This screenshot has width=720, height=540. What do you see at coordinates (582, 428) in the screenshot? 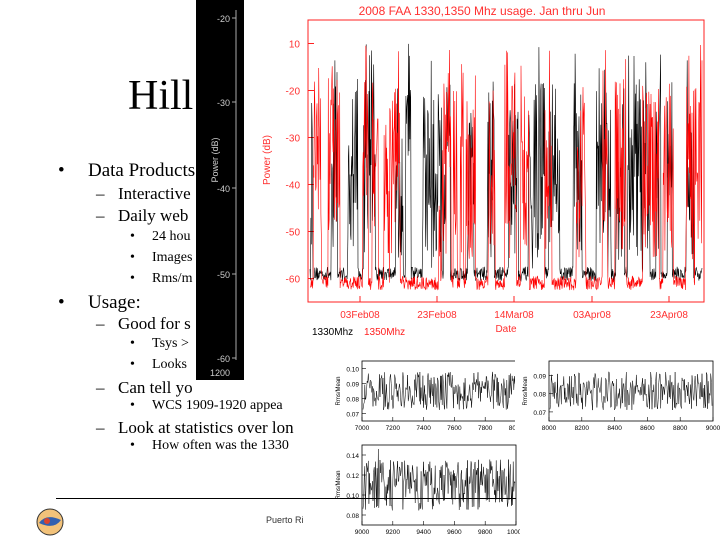
I see `rms-x-tick-label: 8200` at bounding box center [582, 428].